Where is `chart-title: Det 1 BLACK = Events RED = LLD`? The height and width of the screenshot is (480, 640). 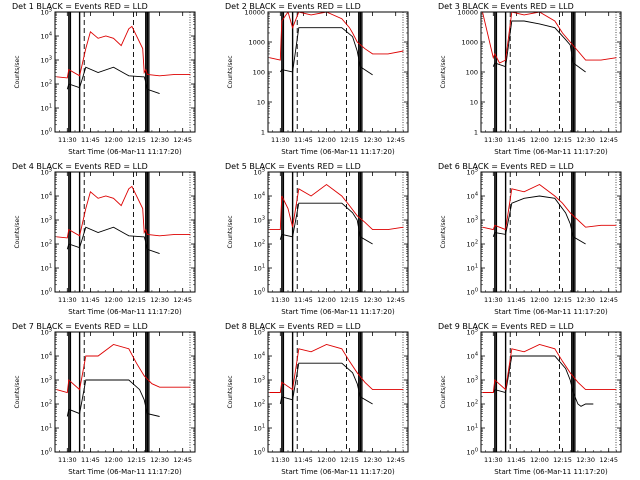 chart-title: Det 1 BLACK = Events RED = LLD is located at coordinates (80, 6).